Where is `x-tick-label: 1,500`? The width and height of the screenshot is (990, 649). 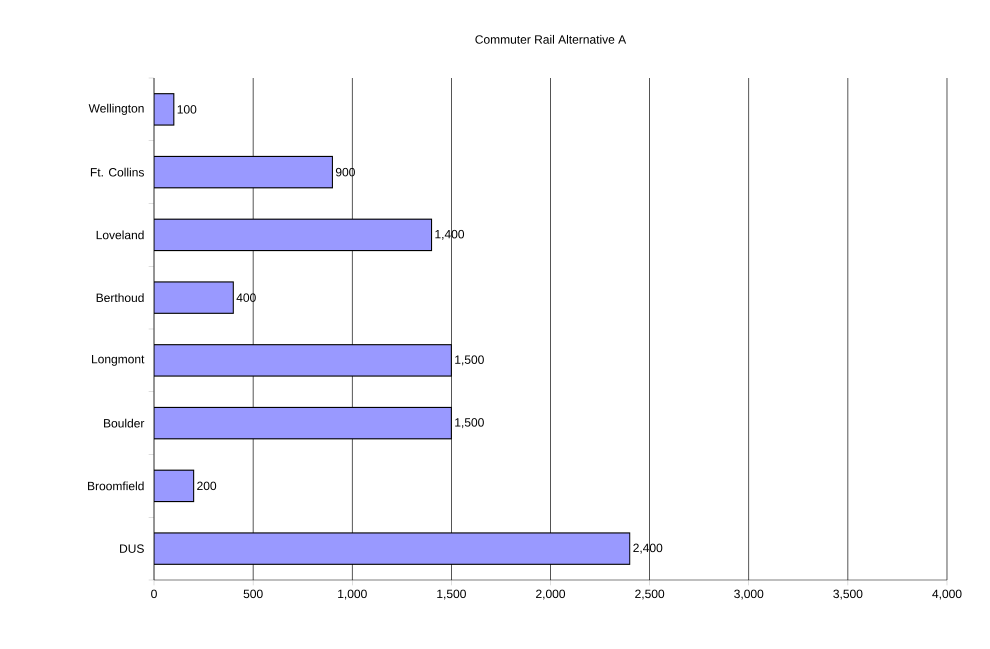
x-tick-label: 1,500 is located at coordinates (451, 595).